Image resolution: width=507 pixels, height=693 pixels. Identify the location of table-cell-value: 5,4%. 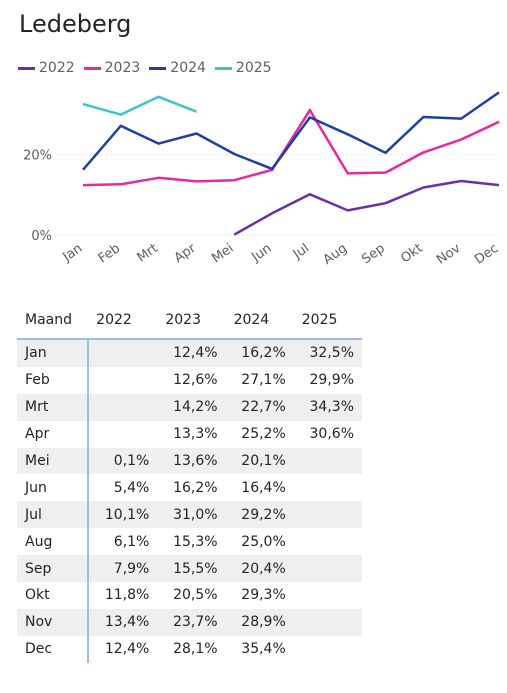
(131, 487).